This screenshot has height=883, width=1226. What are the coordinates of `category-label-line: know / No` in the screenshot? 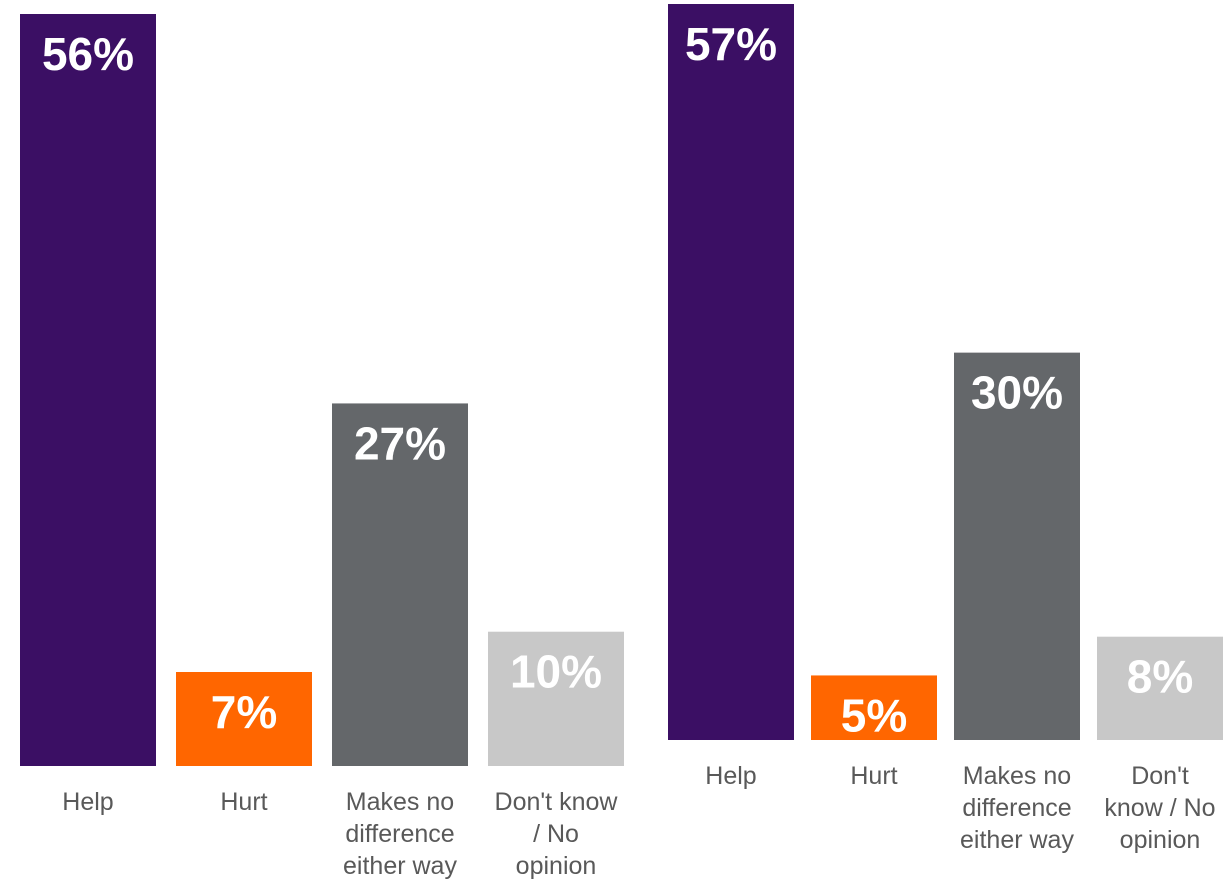 It's located at (1159, 808).